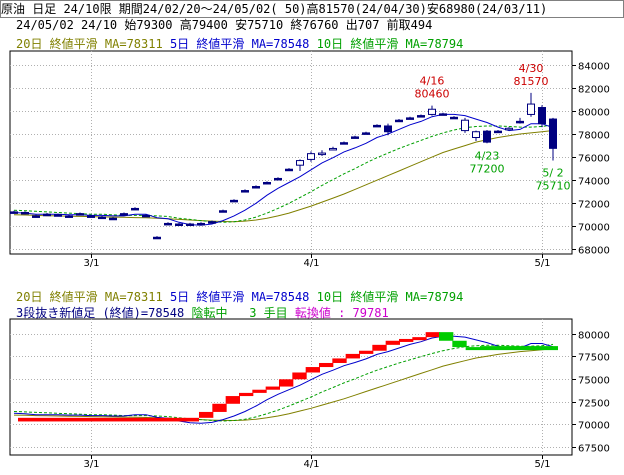 The image size is (624, 475). Describe the element at coordinates (311, 263) in the screenshot. I see `top-x-tick-label: 4/1` at that location.